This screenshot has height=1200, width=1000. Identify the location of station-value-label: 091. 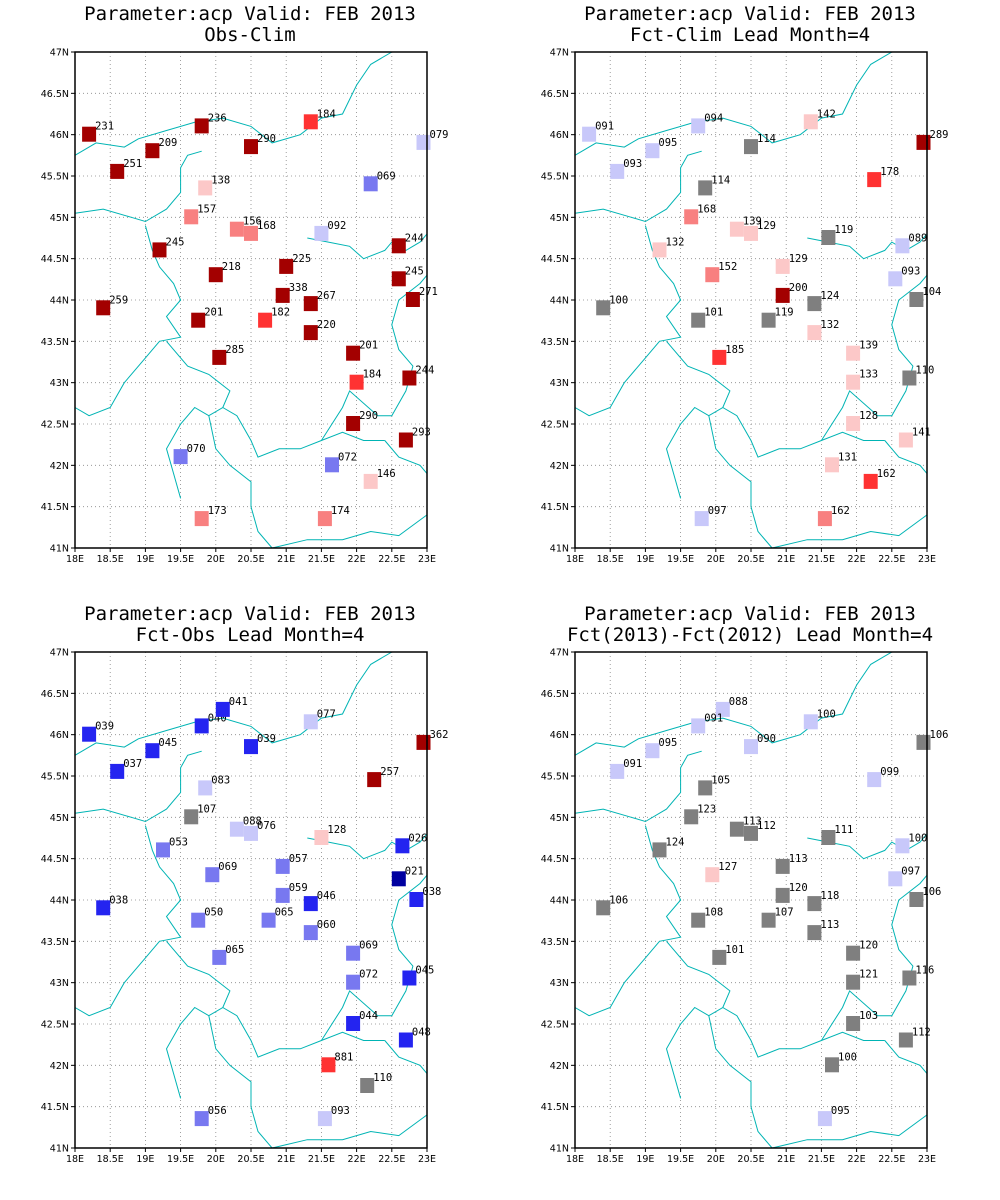
(632, 764).